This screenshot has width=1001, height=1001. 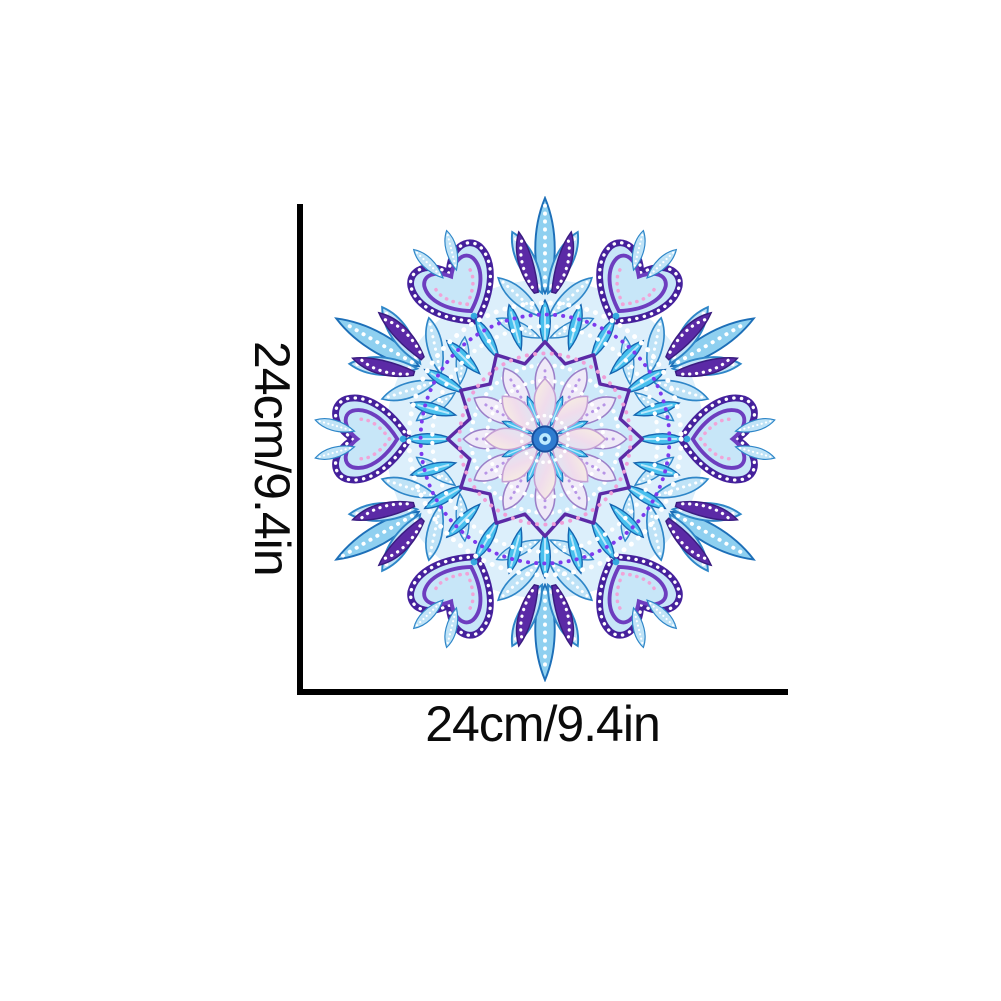 I want to click on vertical-dimension-line, so click(x=300, y=449).